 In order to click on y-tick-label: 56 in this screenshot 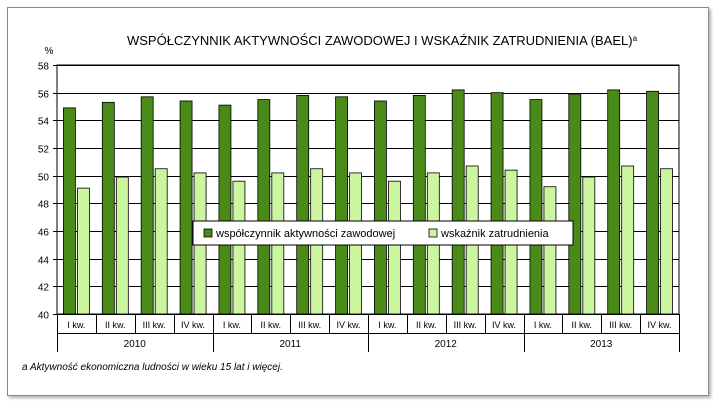, I will do `click(44, 95)`.